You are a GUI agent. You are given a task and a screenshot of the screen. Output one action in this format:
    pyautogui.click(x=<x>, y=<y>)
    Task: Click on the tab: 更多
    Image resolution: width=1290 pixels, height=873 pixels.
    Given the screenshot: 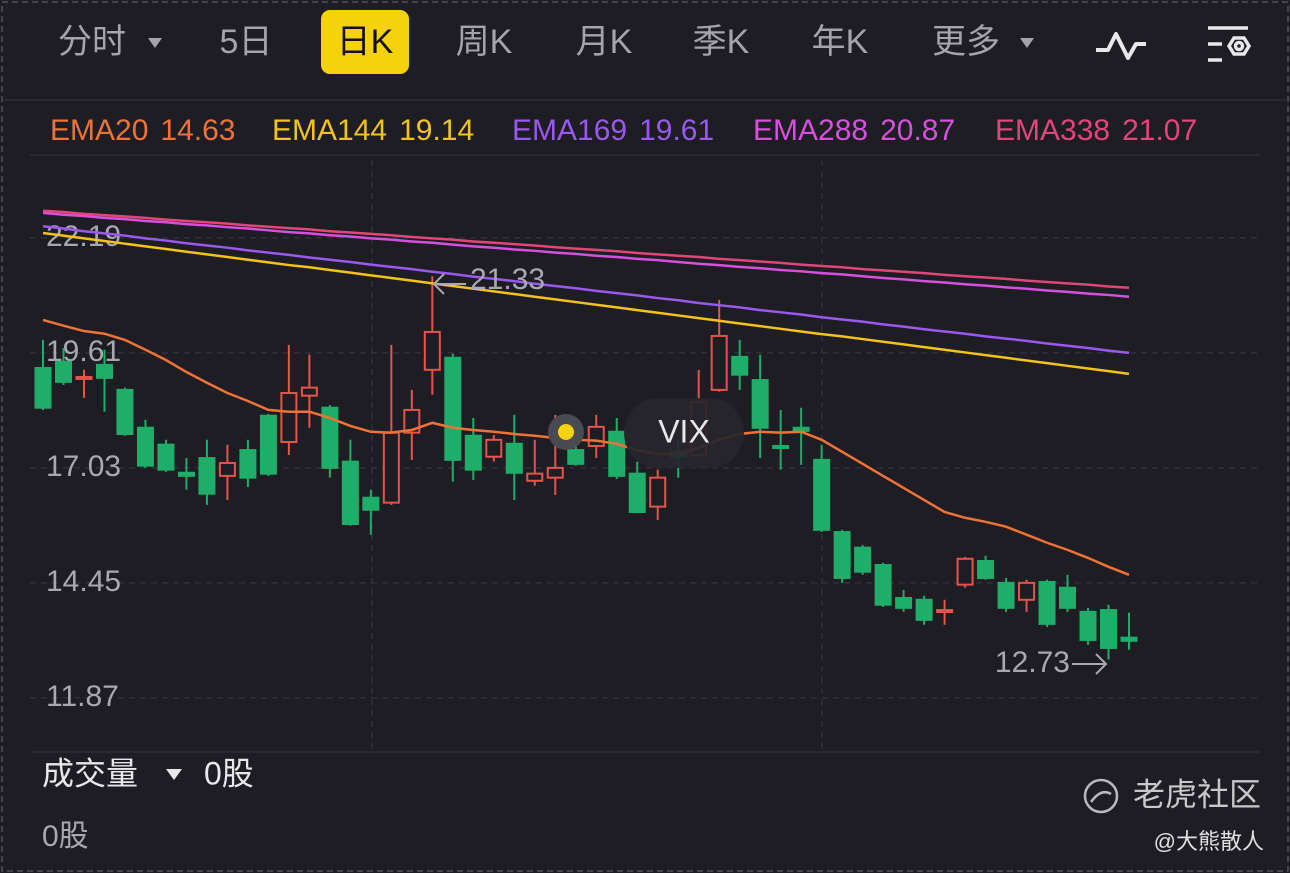 What is the action you would take?
    pyautogui.click(x=966, y=42)
    